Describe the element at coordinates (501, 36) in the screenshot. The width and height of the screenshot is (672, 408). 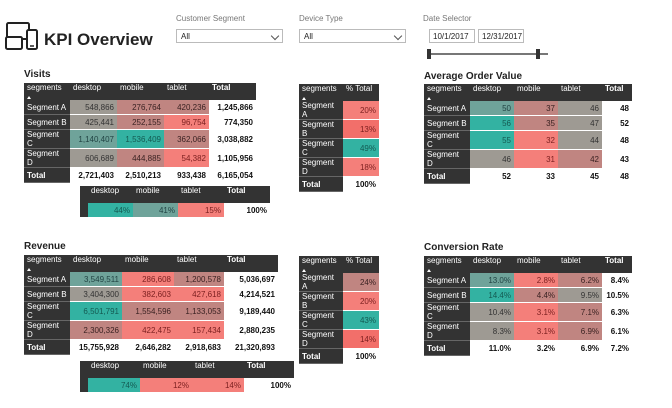
I see `end-date-input: 12/31/2017` at that location.